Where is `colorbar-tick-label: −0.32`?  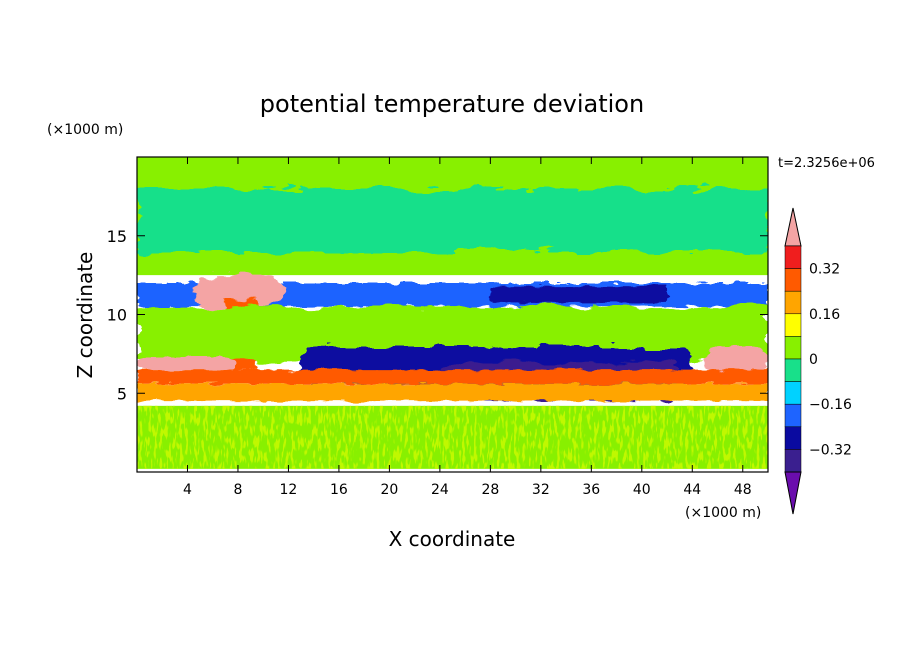
colorbar-tick-label: −0.32 is located at coordinates (830, 450).